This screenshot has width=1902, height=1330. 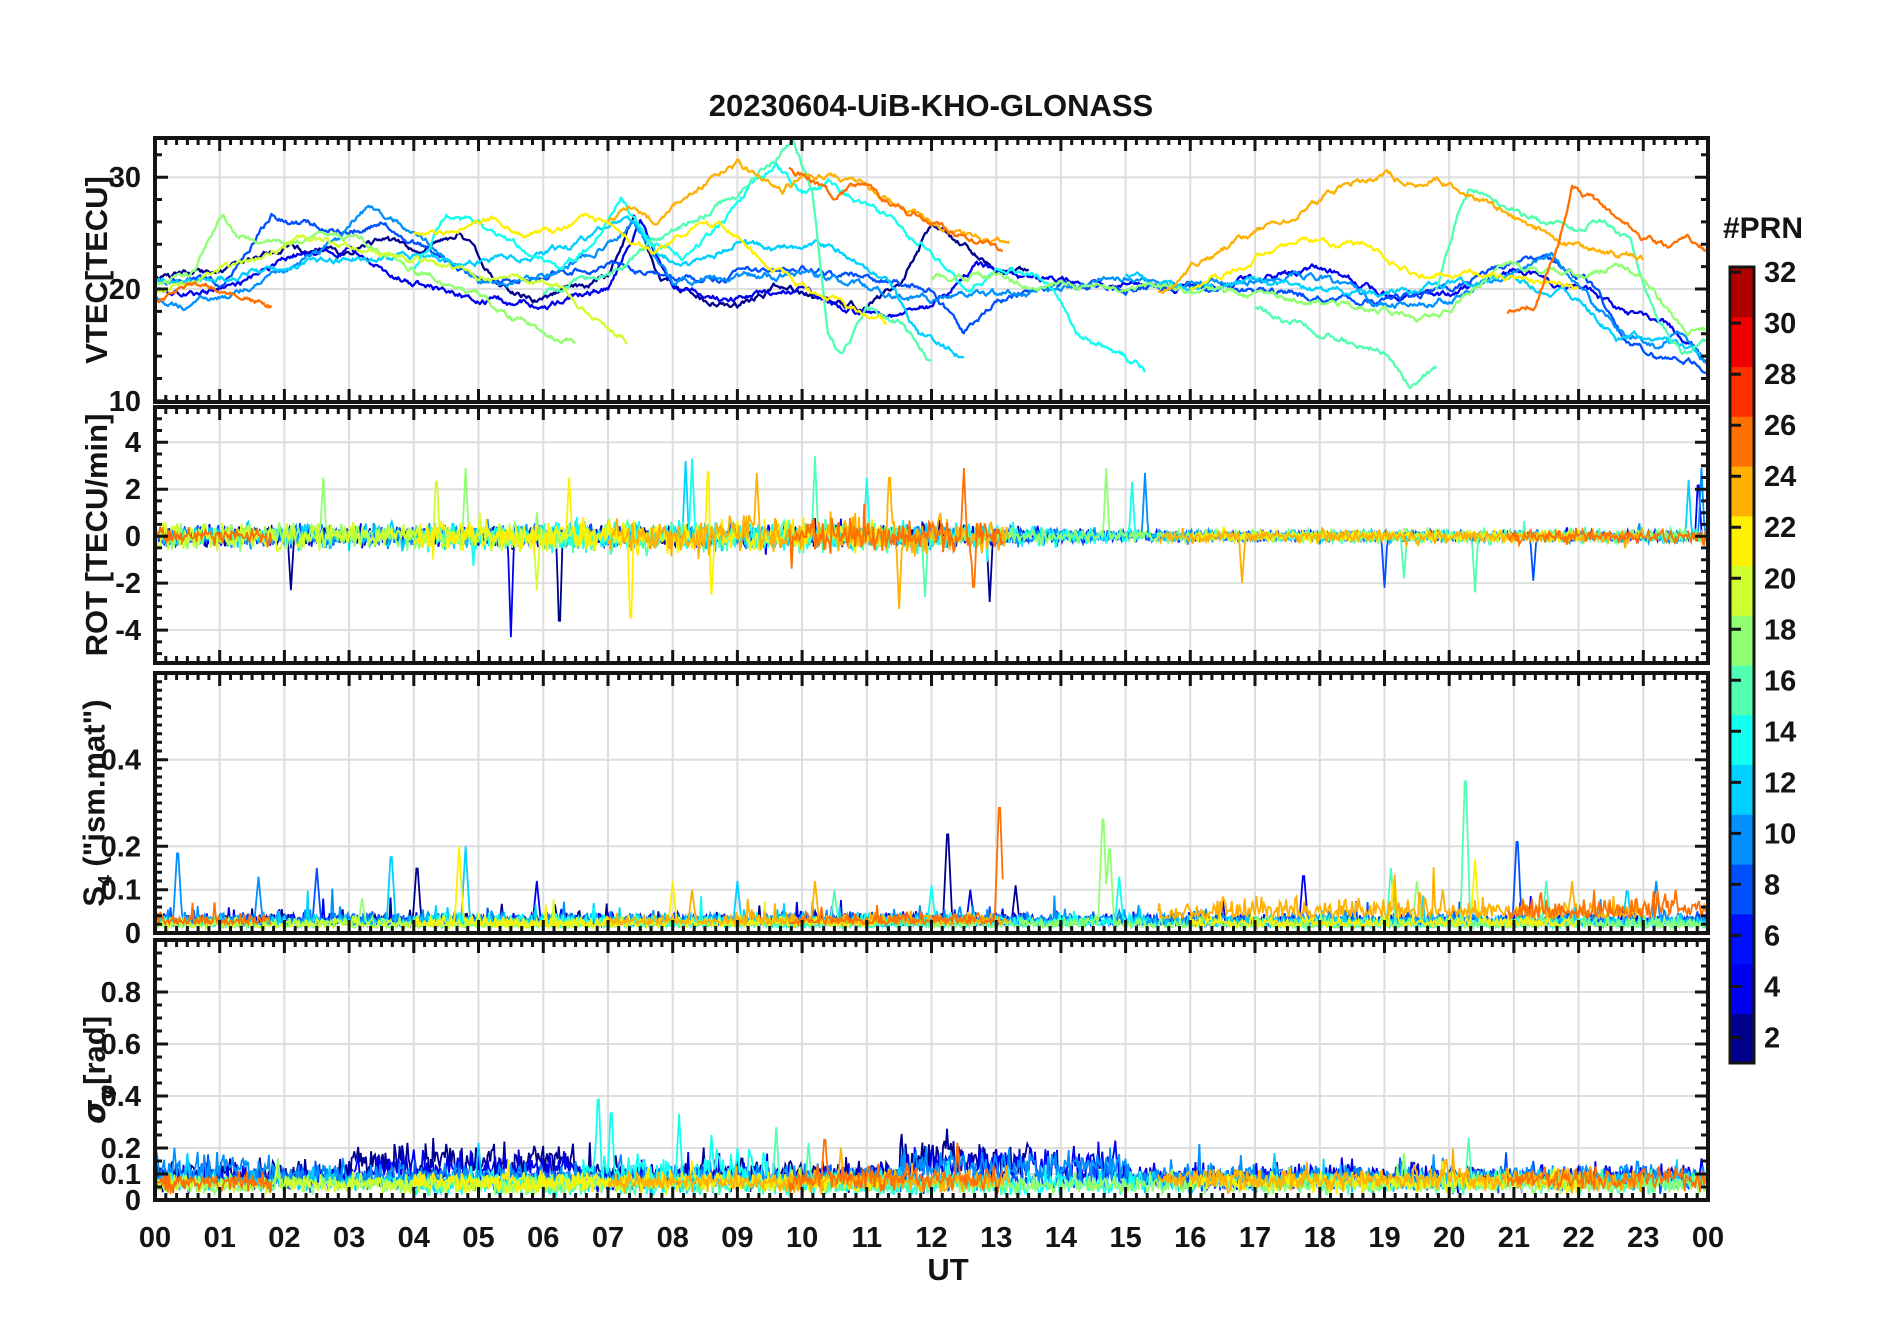 What do you see at coordinates (349, 1238) in the screenshot?
I see `xtick-label: 03` at bounding box center [349, 1238].